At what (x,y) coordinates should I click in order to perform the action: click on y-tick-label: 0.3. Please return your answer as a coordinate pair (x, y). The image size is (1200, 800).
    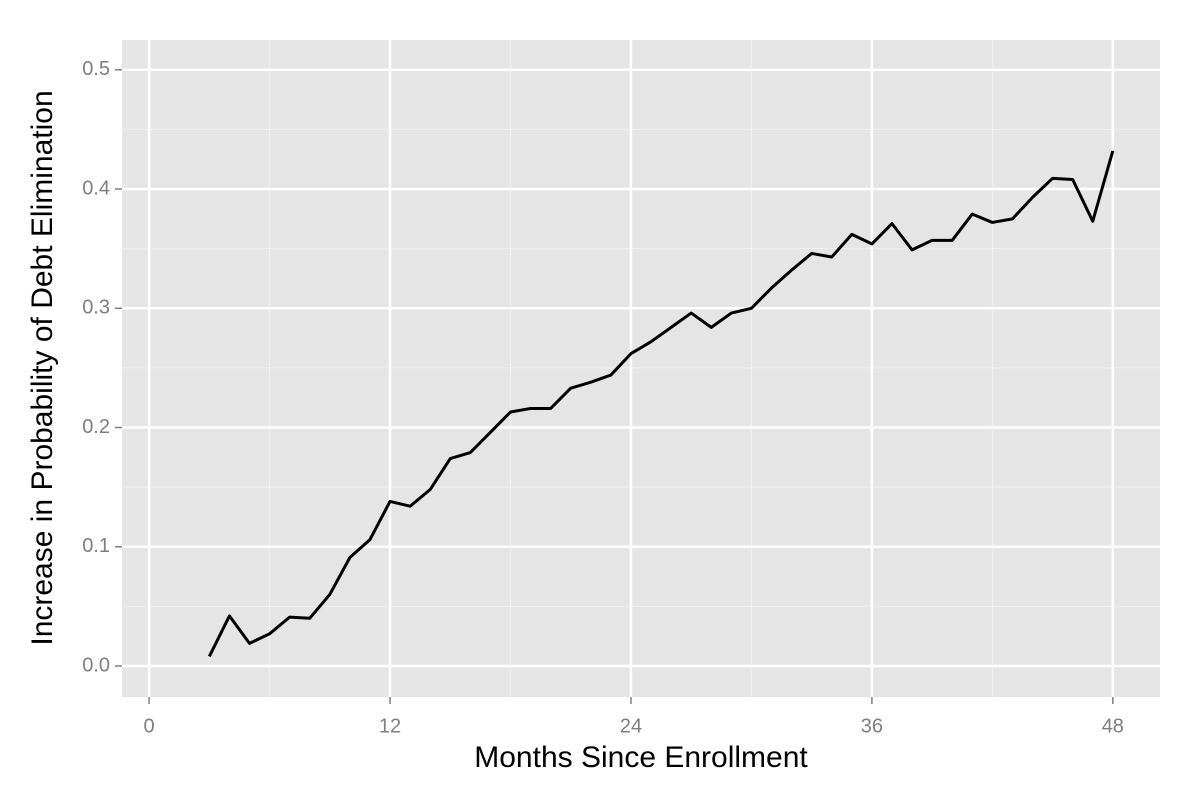
    Looking at the image, I should click on (96, 308).